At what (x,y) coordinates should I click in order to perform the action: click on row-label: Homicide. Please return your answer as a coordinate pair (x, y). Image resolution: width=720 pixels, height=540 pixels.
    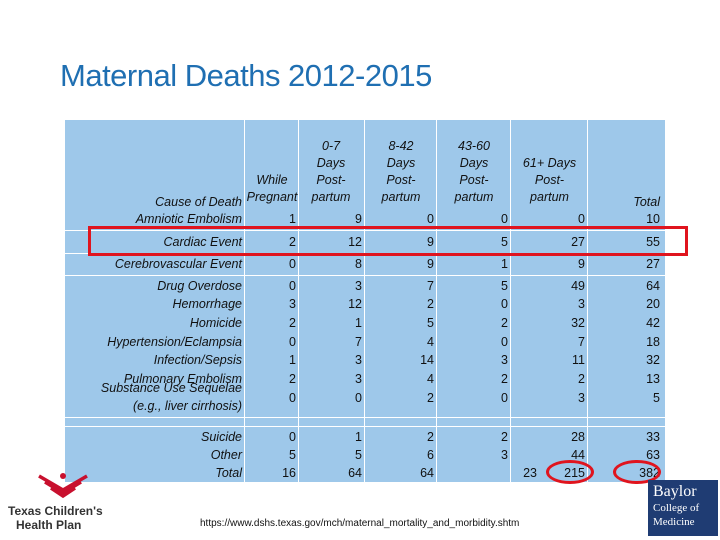
    Looking at the image, I should click on (215, 323).